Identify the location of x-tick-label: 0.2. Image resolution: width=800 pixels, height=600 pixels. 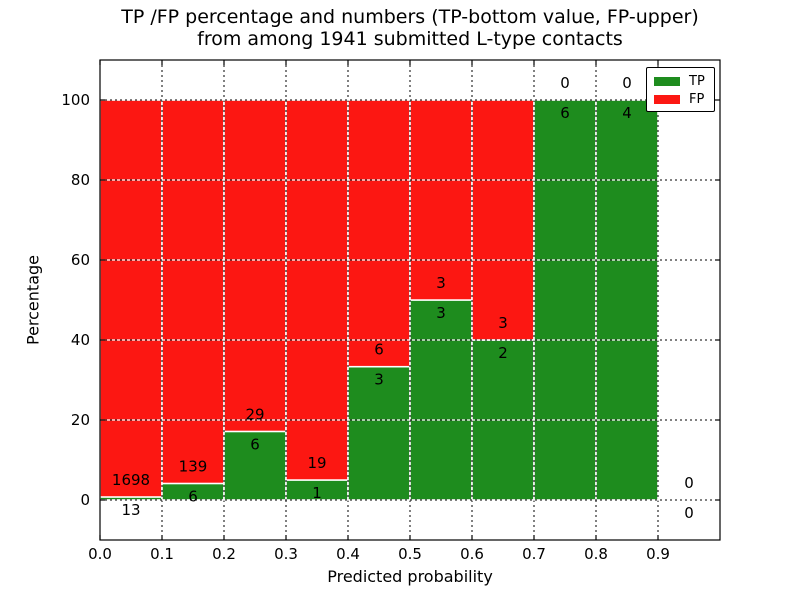
(224, 554).